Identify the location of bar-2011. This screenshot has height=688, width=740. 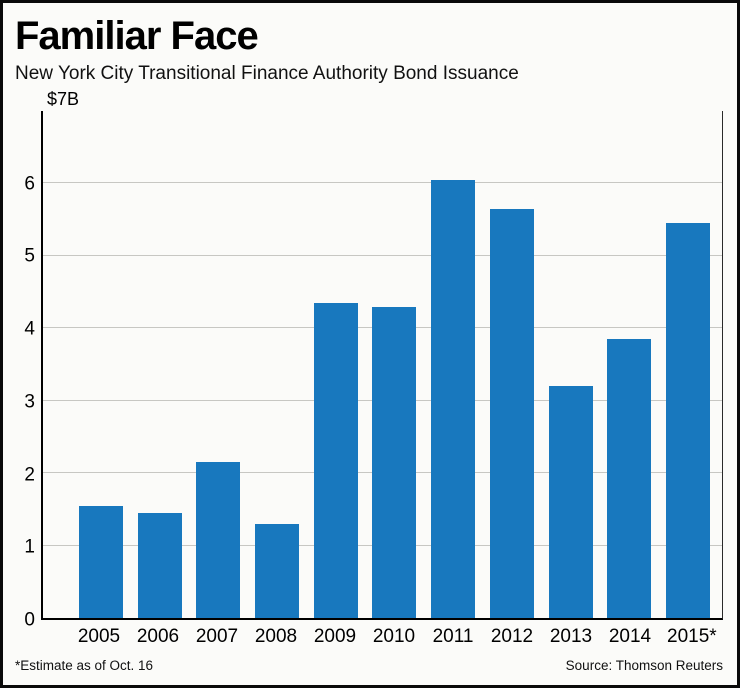
(453, 398).